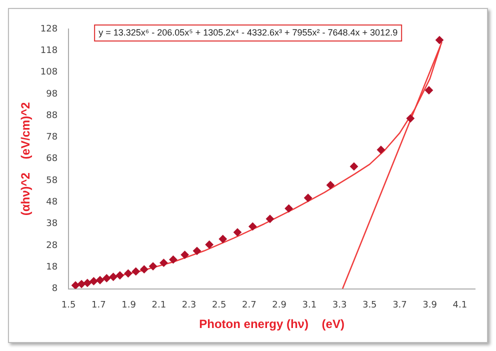 The height and width of the screenshot is (351, 496). Describe the element at coordinates (55, 289) in the screenshot. I see `y-tick-label: 8` at that location.